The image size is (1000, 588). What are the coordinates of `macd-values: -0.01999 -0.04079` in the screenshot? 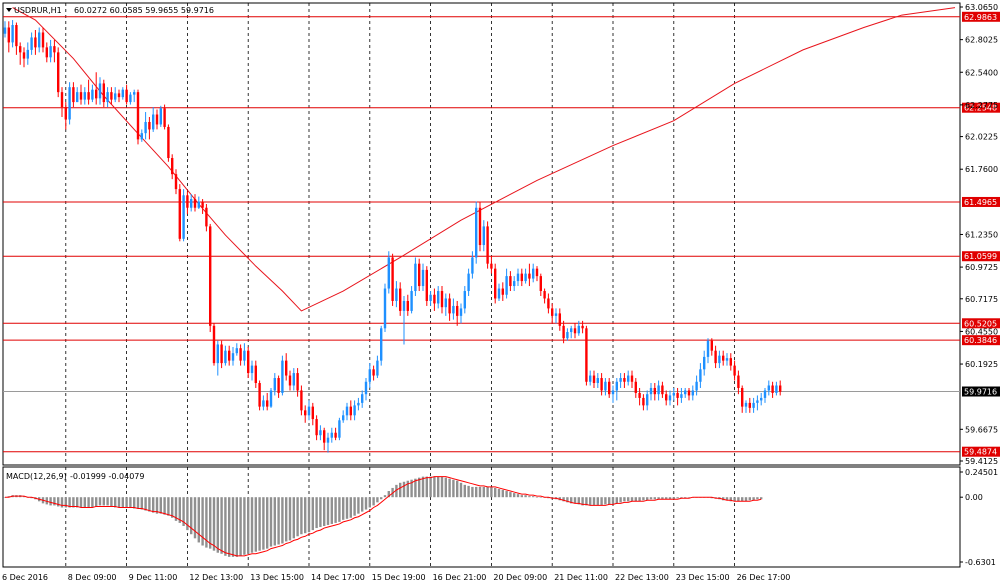 It's located at (107, 476).